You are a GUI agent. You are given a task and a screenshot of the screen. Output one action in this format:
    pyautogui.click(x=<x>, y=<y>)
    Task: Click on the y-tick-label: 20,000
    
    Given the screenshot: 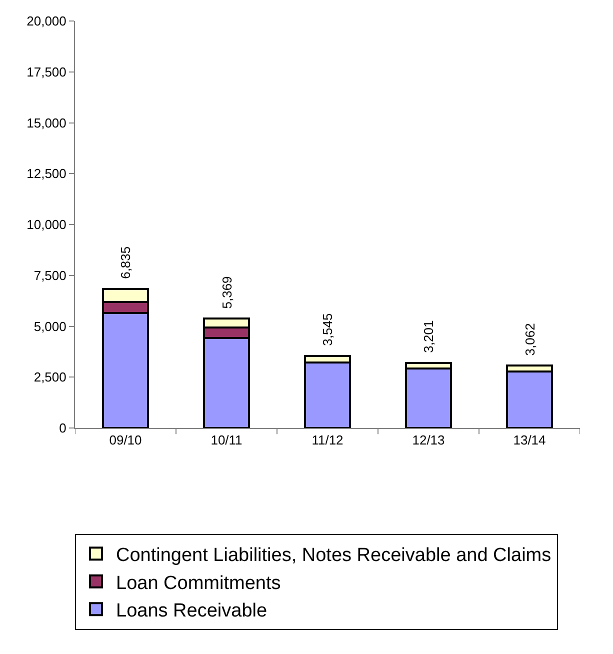 What is the action you would take?
    pyautogui.click(x=46, y=21)
    